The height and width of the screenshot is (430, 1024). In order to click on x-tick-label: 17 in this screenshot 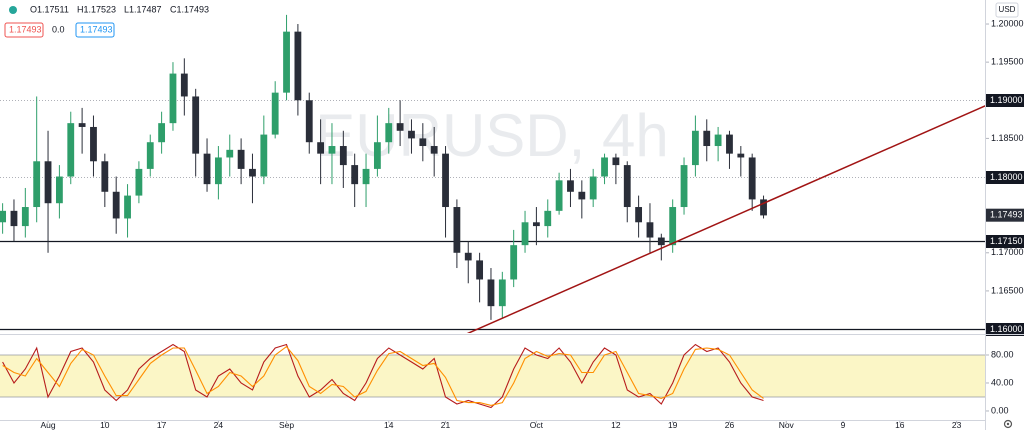, I will do `click(162, 425)`.